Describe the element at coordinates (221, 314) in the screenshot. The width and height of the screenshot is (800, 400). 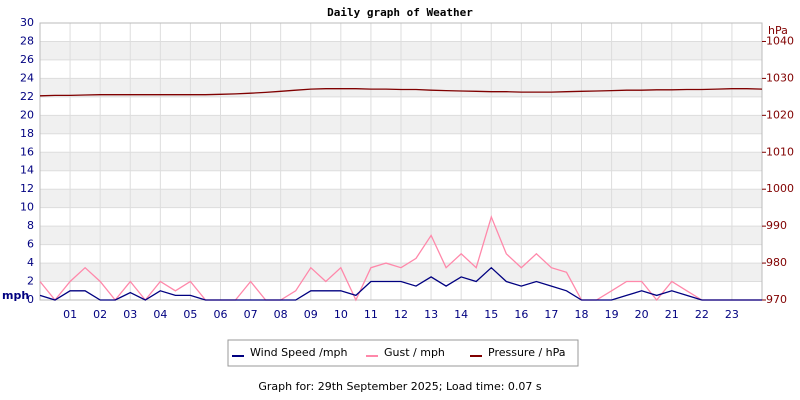
I see `x-tick-label: 06` at that location.